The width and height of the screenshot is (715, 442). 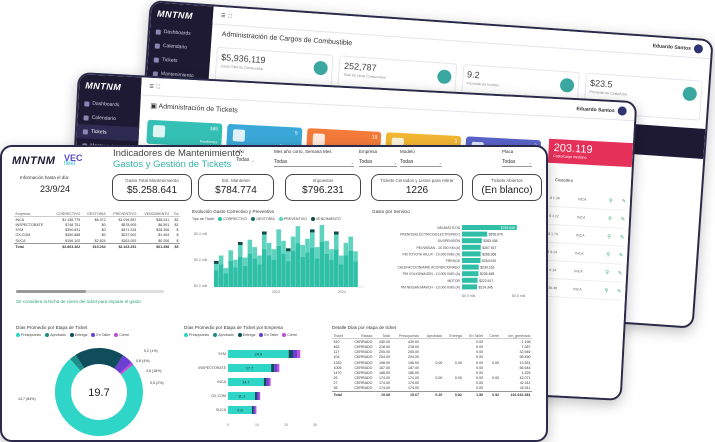 What do you see at coordinates (78, 335) in the screenshot?
I see `legend-item: Entrega` at bounding box center [78, 335].